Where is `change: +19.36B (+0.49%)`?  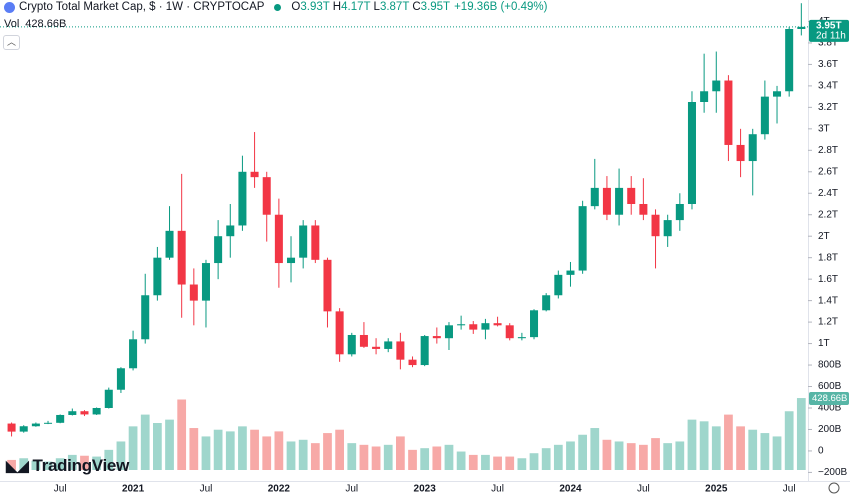 change: +19.36B (+0.49%) is located at coordinates (501, 7).